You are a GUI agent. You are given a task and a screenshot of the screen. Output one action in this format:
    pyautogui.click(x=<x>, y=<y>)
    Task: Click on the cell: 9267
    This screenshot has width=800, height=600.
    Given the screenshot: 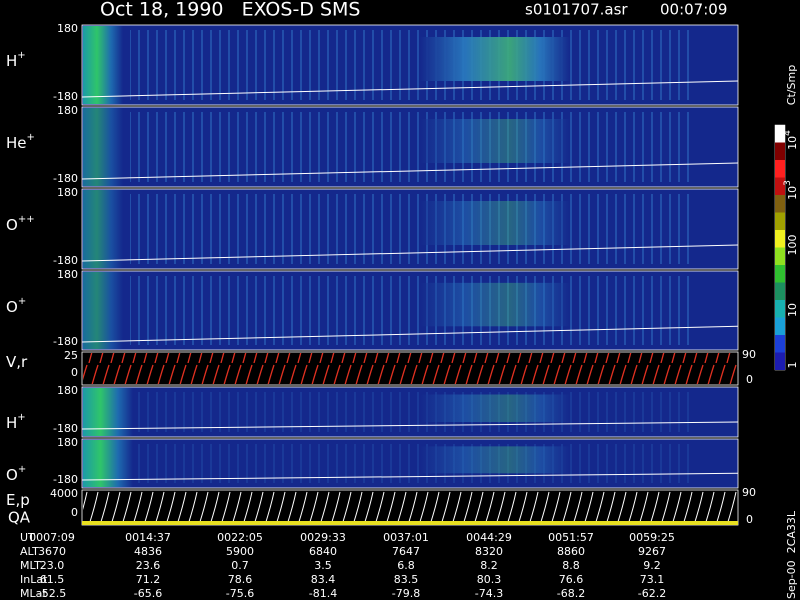 What is the action you would take?
    pyautogui.click(x=652, y=551)
    